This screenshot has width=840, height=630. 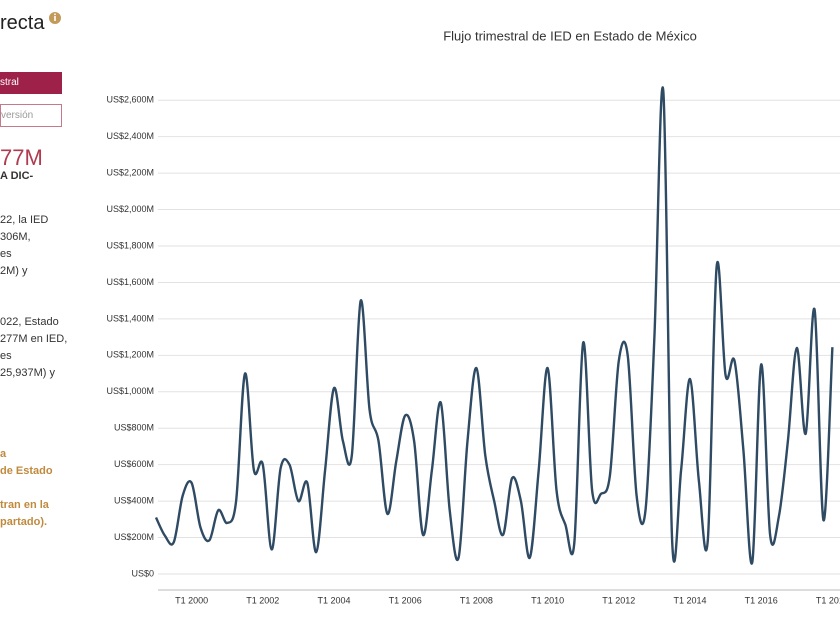 I want to click on x-tick-label: T1 2018, so click(x=828, y=600).